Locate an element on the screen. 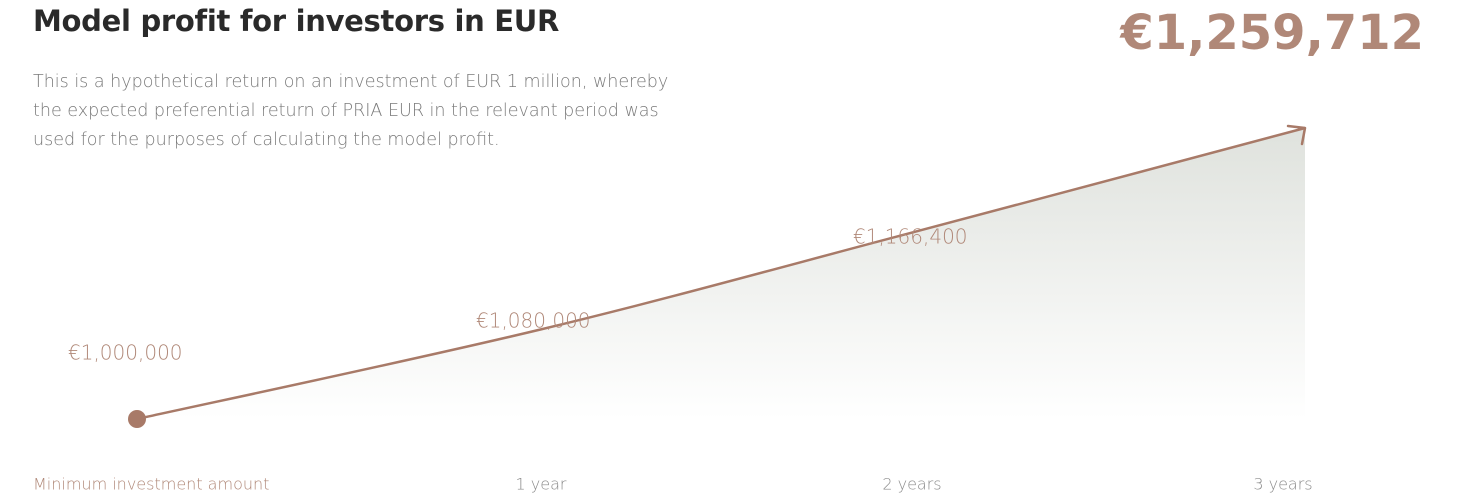  x-tick-label: 3 years is located at coordinates (1282, 484).